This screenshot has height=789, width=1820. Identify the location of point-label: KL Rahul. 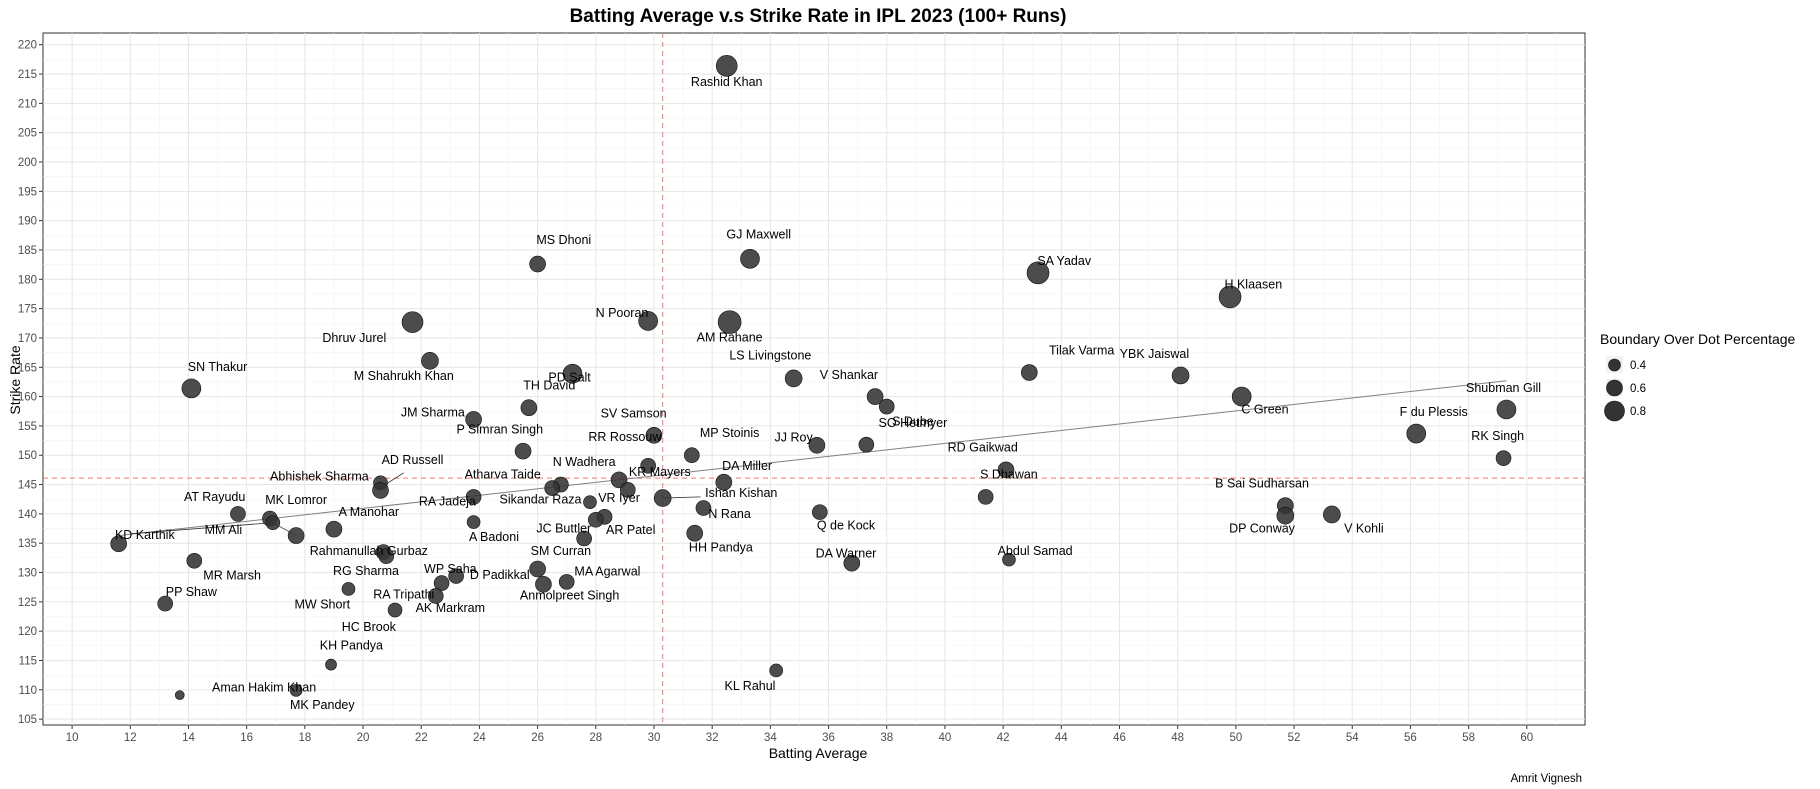
(750, 686).